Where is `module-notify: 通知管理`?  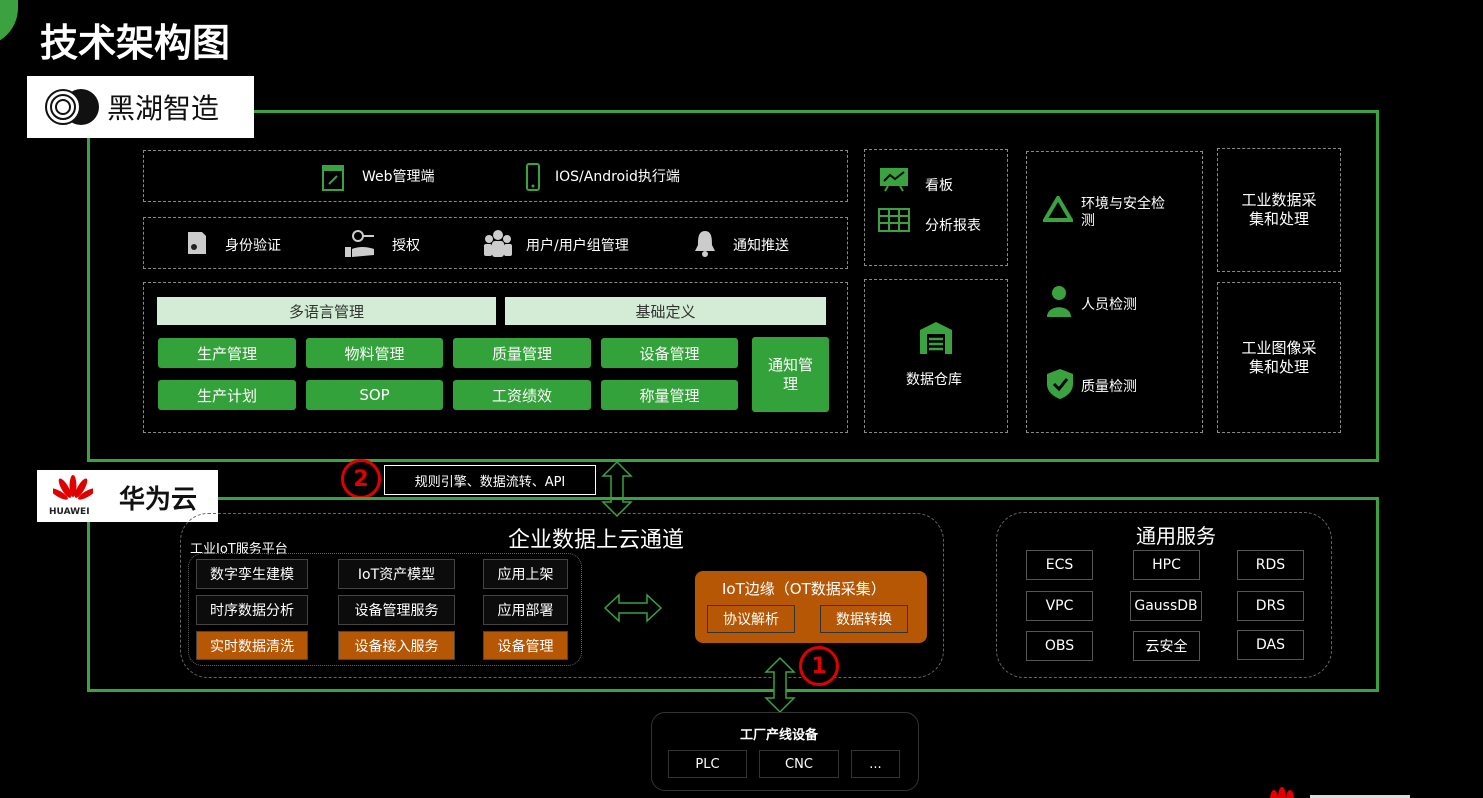
module-notify: 通知管理 is located at coordinates (790, 374).